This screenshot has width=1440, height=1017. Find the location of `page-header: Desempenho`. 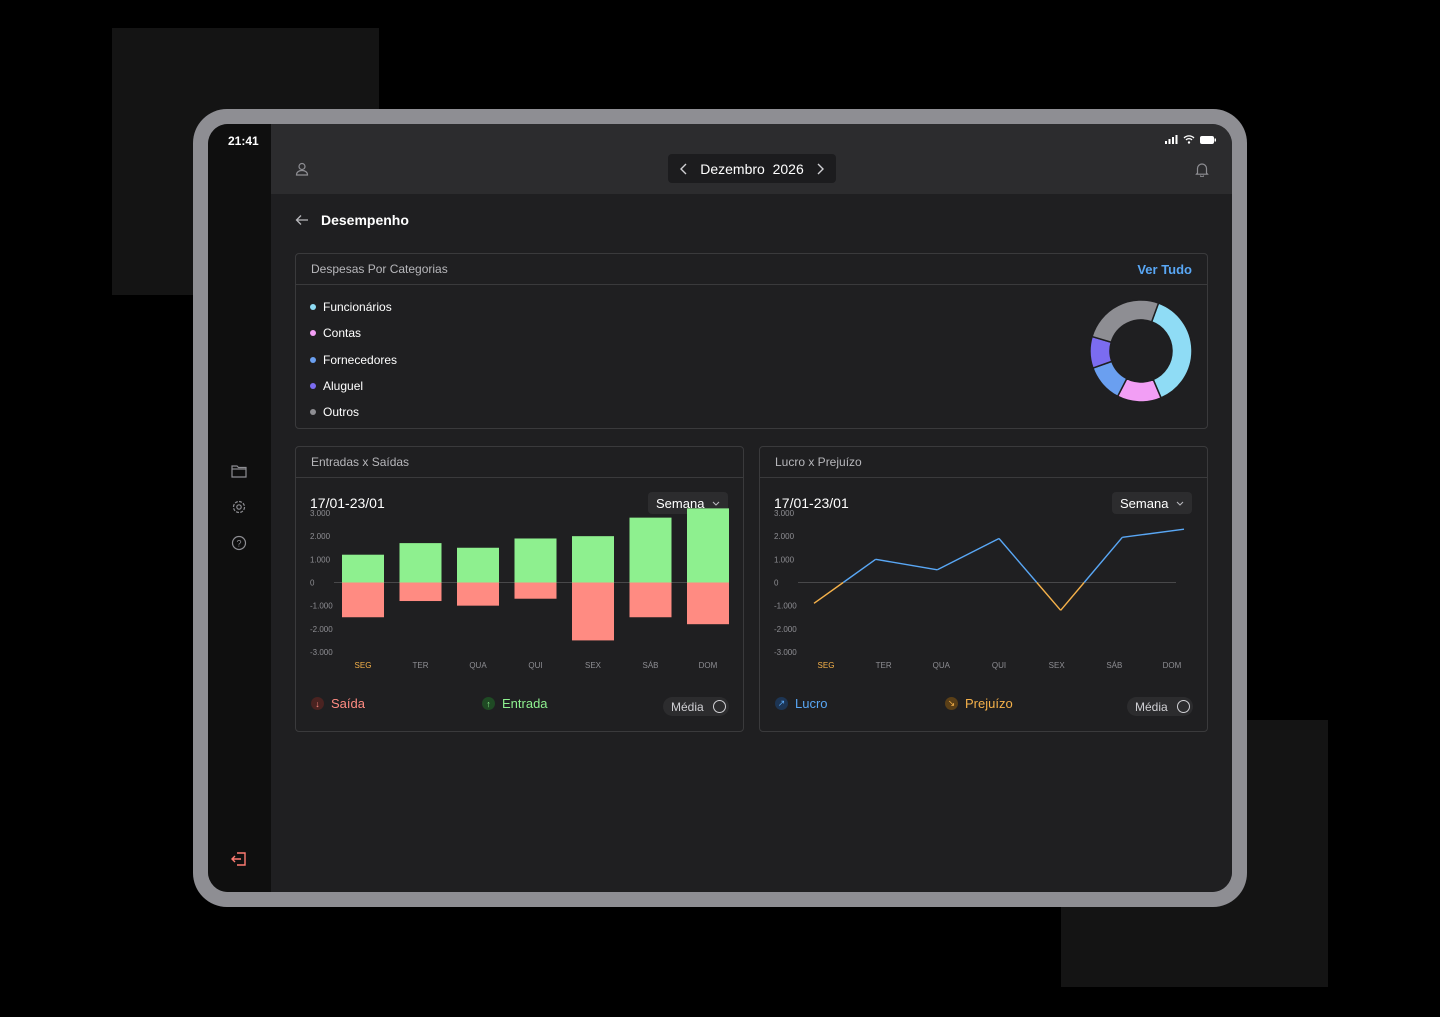

page-header: Desempenho is located at coordinates (352, 220).